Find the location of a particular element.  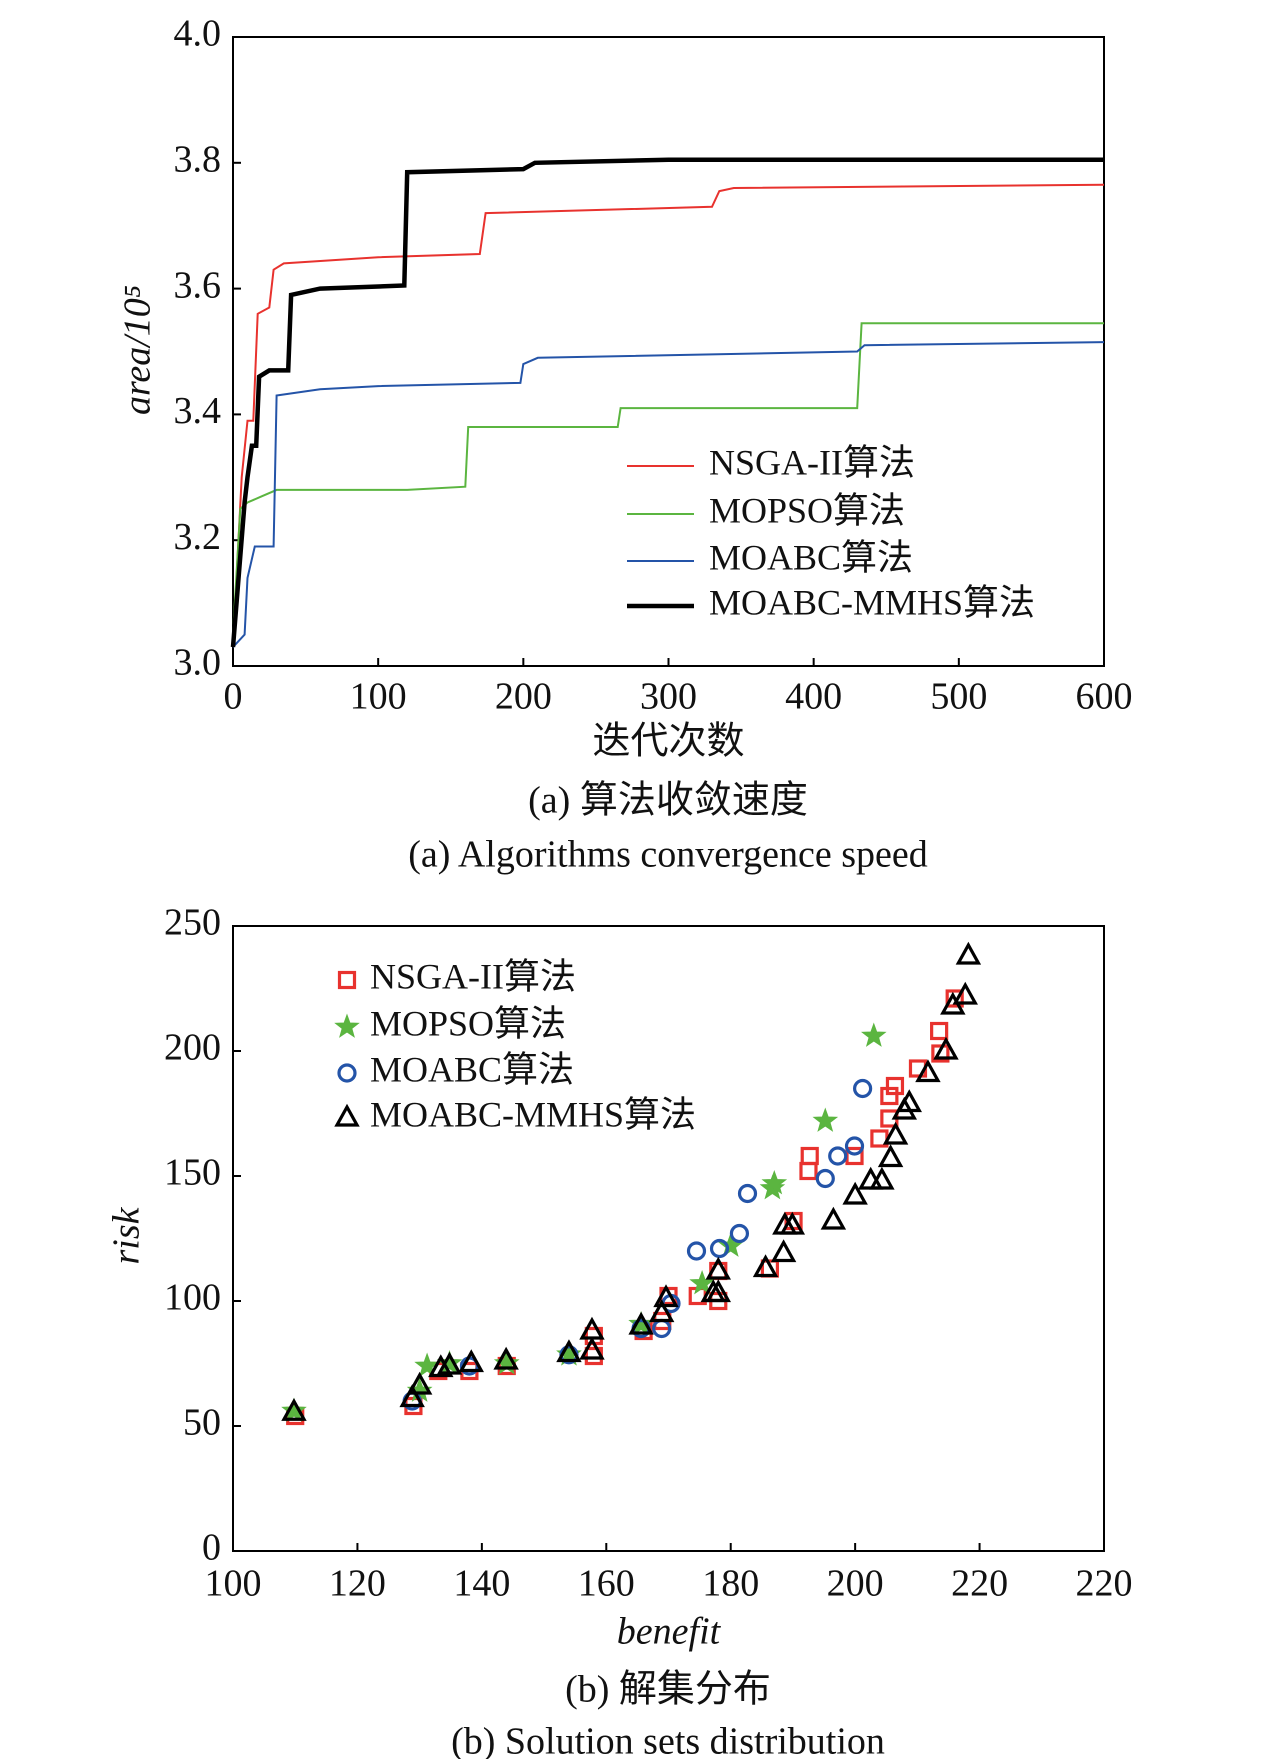

x-tick-label: 300 is located at coordinates (668, 697).